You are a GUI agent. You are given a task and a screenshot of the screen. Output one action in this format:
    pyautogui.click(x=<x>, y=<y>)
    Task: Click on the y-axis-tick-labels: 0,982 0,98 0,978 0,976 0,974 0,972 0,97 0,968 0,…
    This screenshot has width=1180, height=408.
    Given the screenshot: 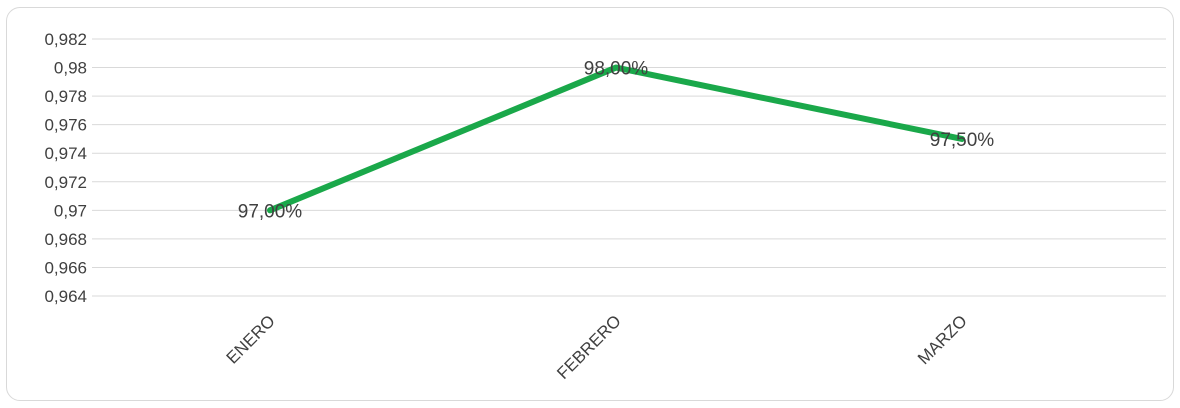 What is the action you would take?
    pyautogui.click(x=65, y=168)
    